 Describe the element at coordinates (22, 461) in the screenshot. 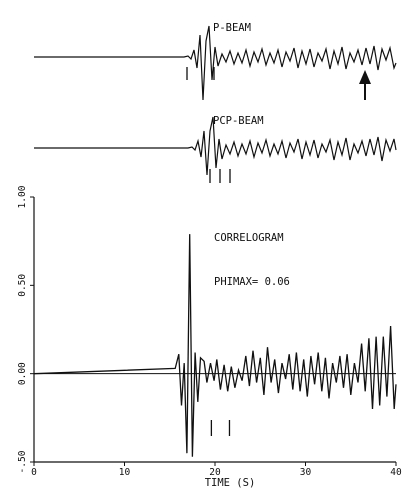

I see `y-tick-label: -.50` at that location.